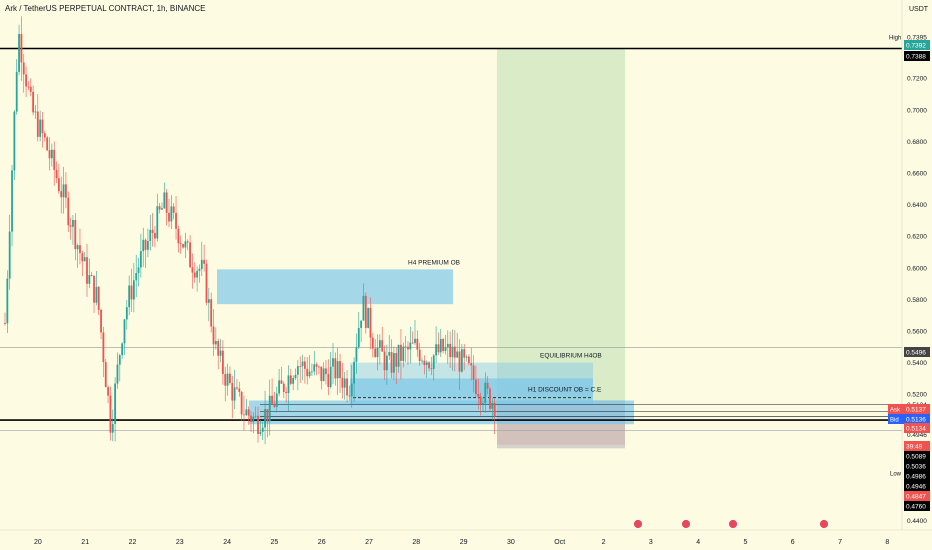 The height and width of the screenshot is (550, 932). I want to click on price-tag-value: 39:49, so click(914, 447).